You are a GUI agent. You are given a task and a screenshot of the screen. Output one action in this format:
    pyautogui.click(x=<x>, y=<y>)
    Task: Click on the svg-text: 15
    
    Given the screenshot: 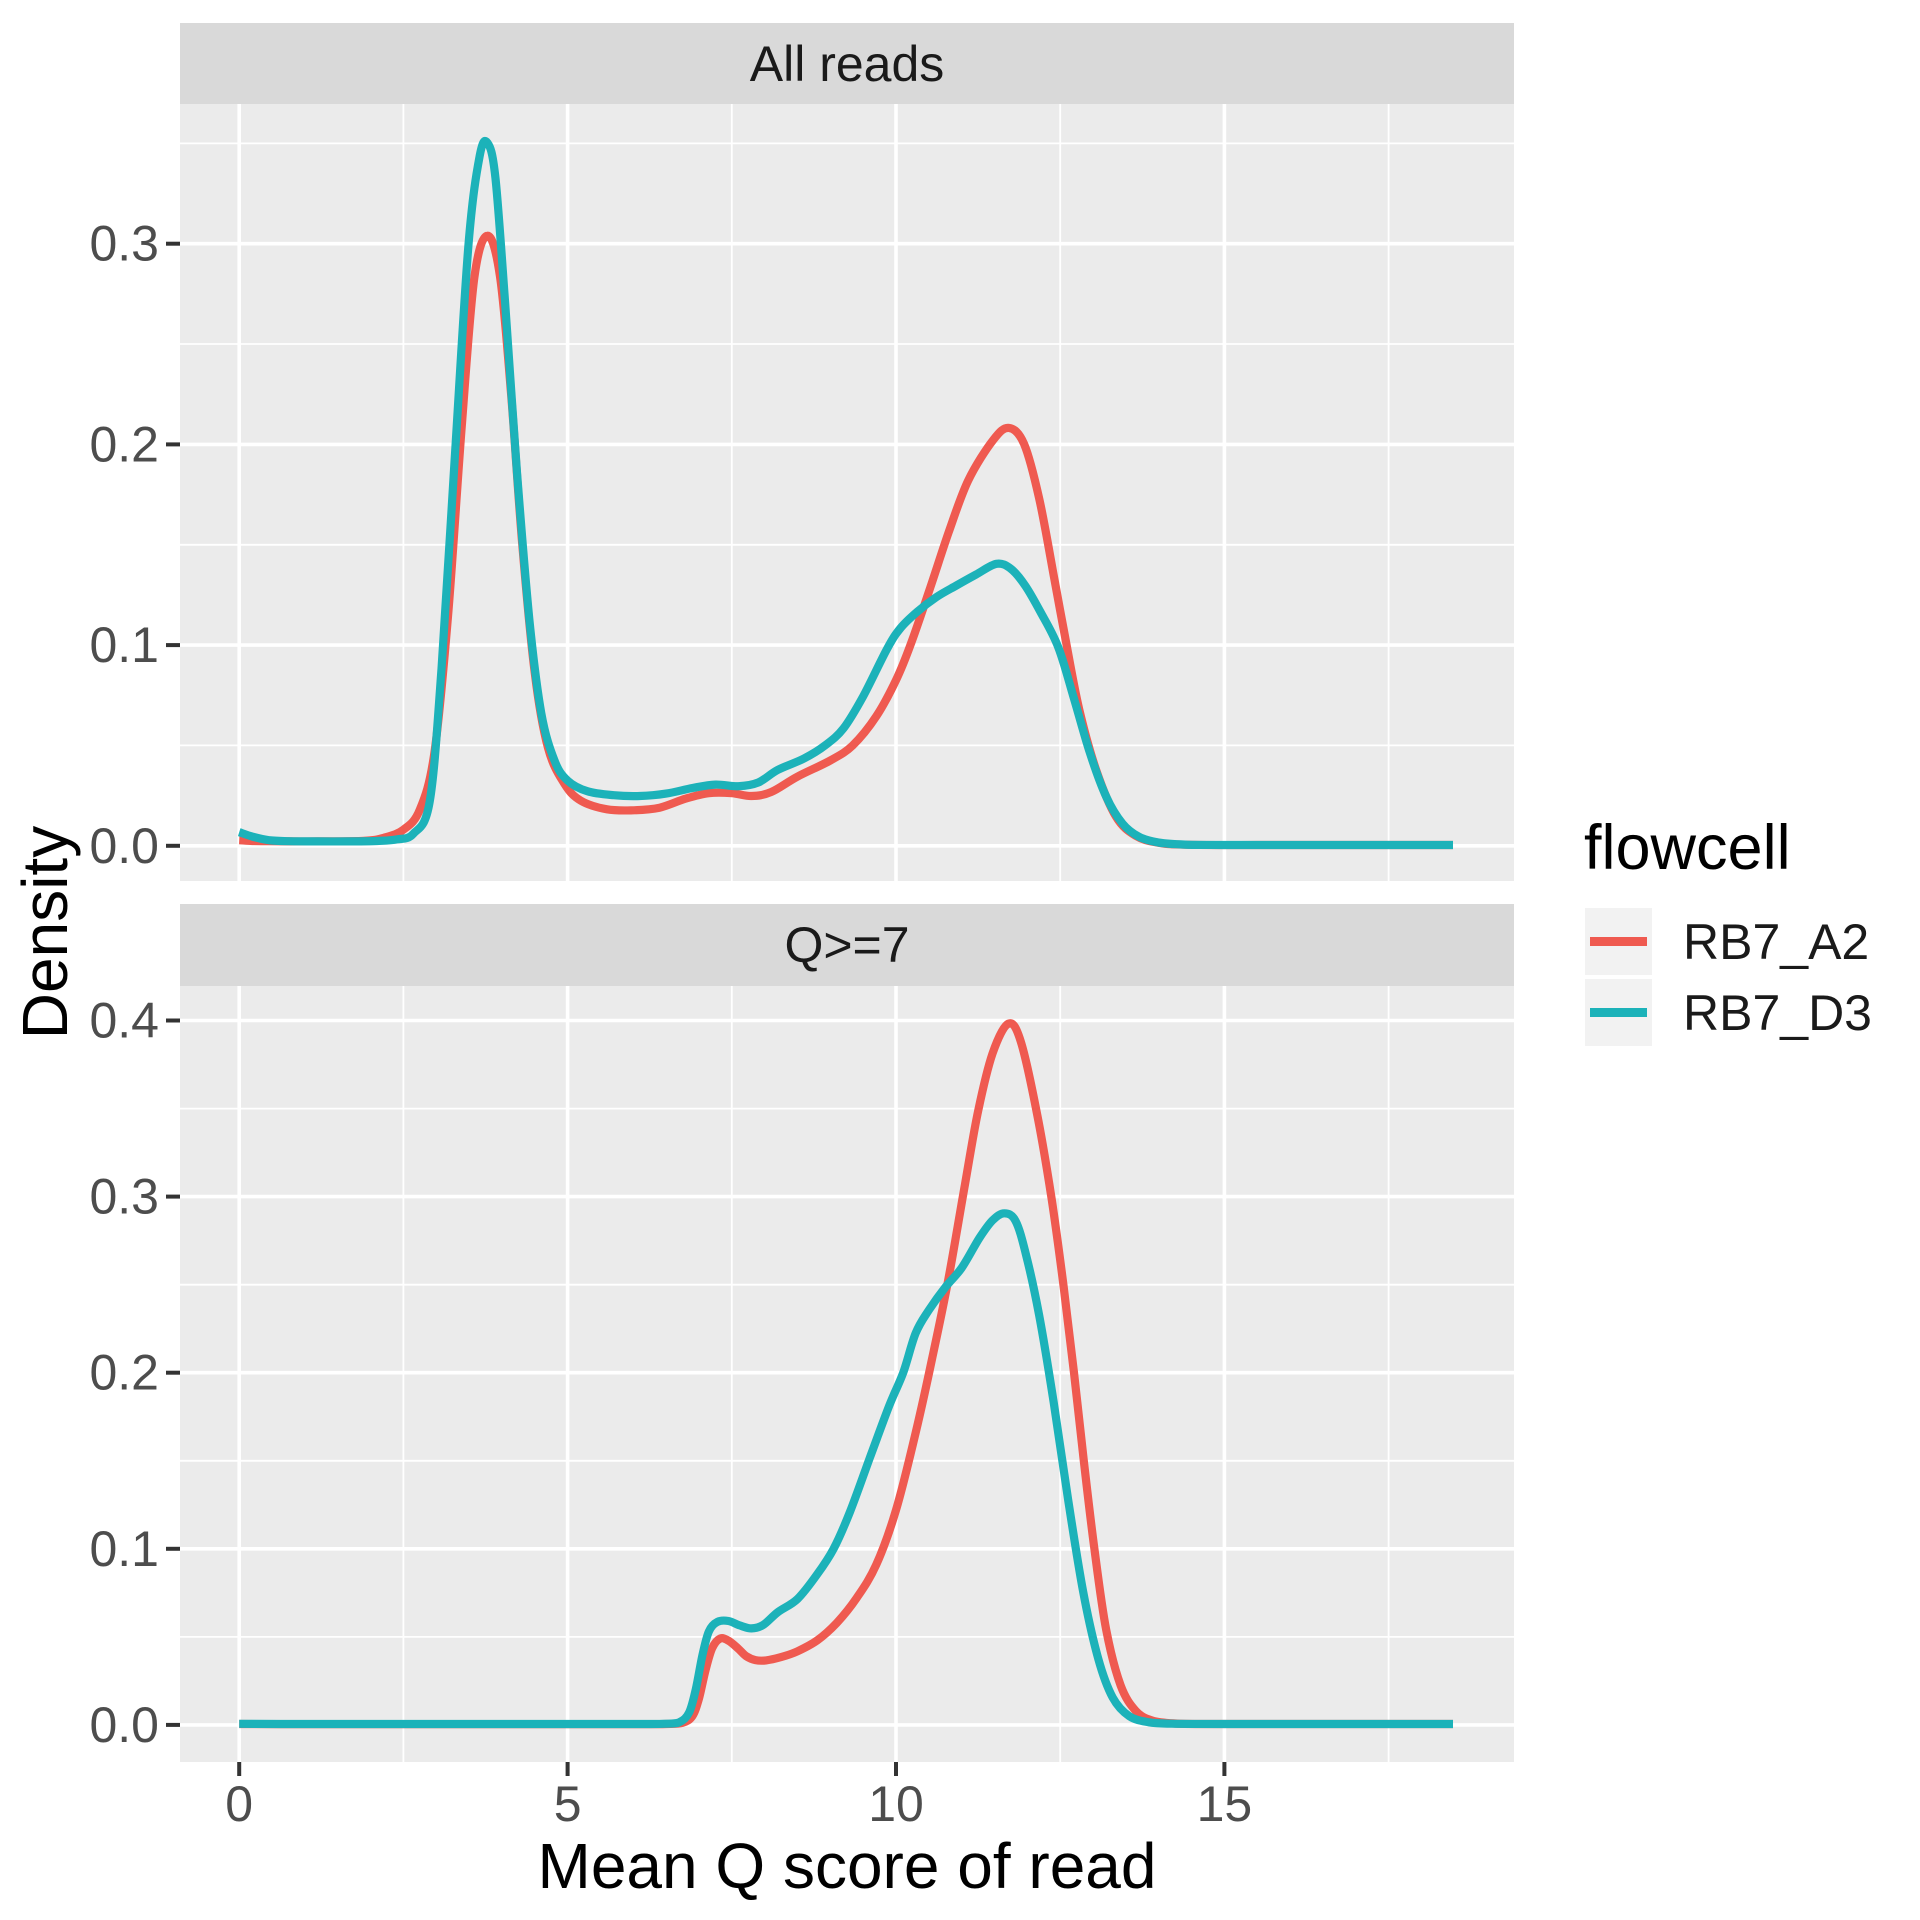 What is the action you would take?
    pyautogui.click(x=1225, y=1804)
    